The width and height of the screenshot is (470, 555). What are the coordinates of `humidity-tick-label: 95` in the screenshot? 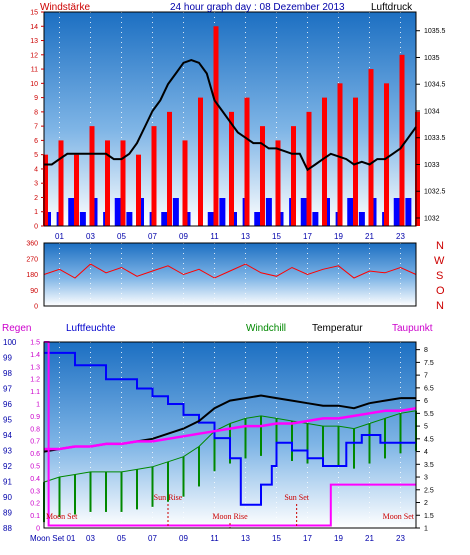 It's located at (7, 420).